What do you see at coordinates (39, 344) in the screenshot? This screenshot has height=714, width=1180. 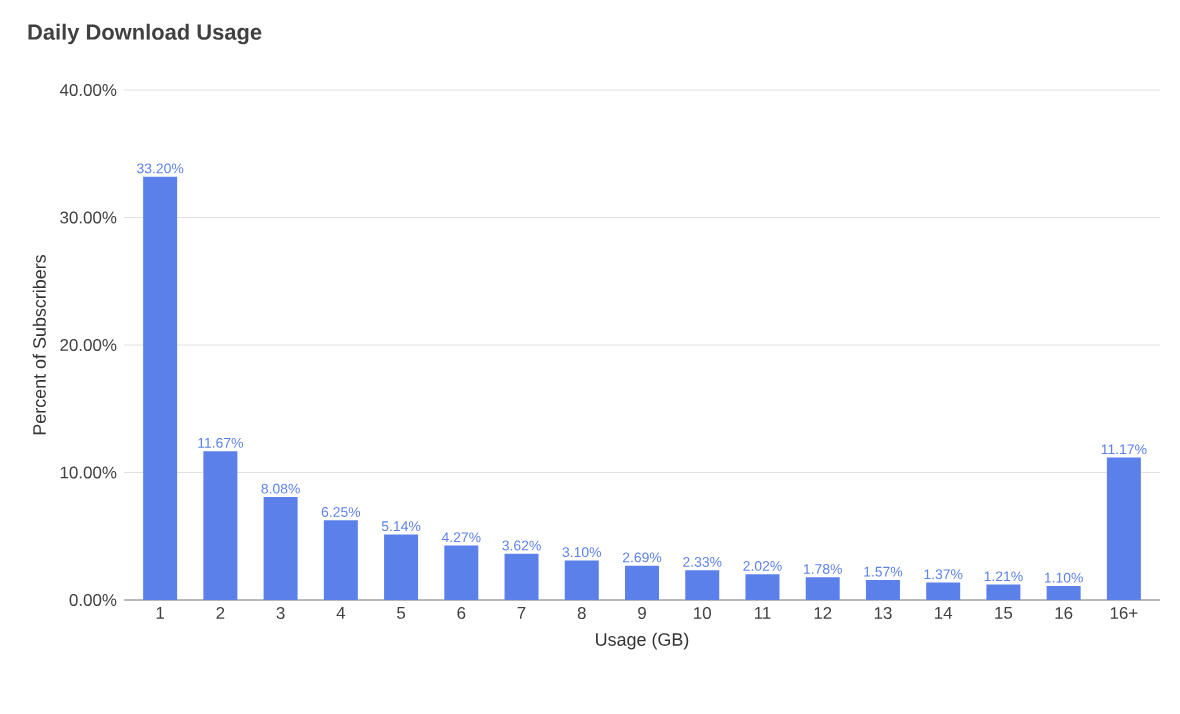 I see `y-axis-title: Percent of Subscribers` at bounding box center [39, 344].